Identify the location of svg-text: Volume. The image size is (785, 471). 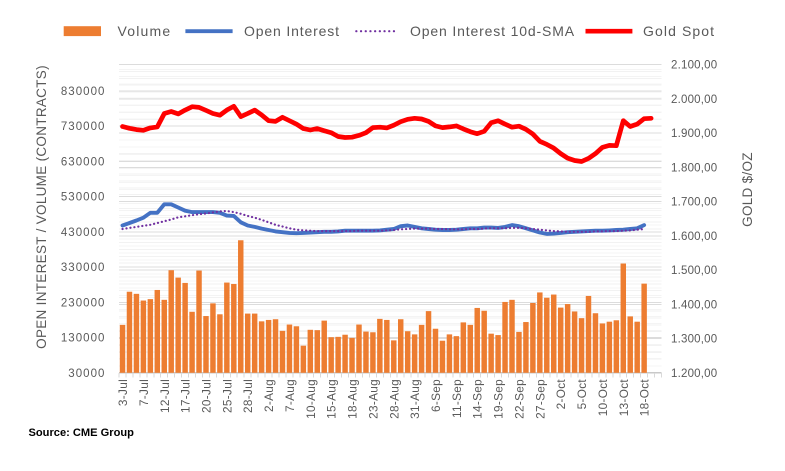
(145, 31).